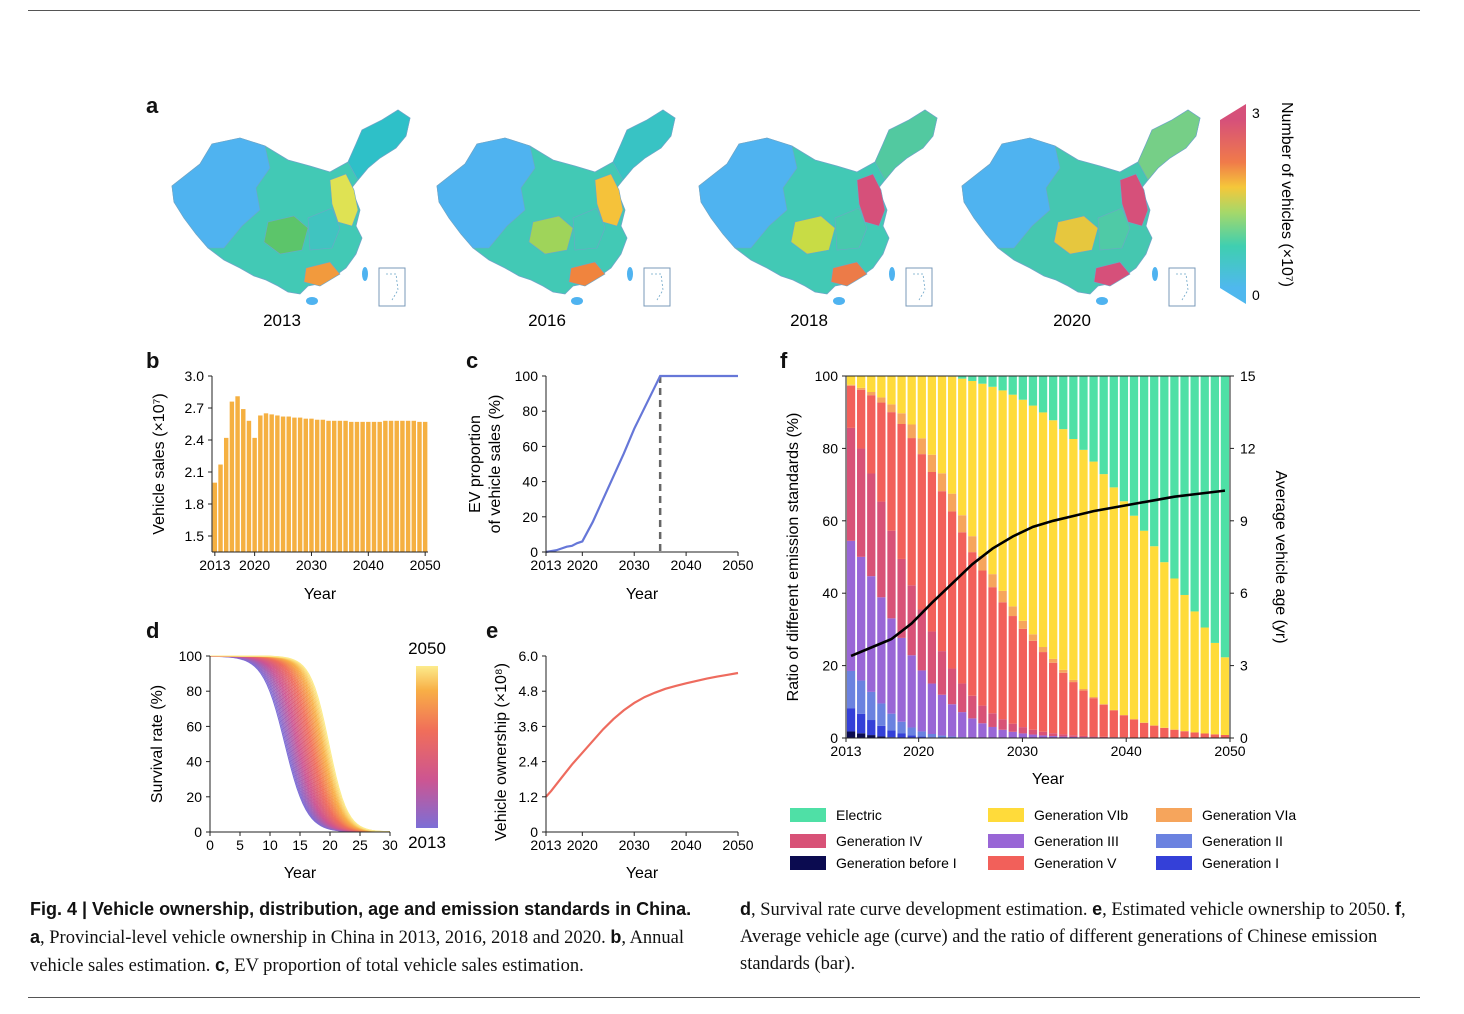 The width and height of the screenshot is (1464, 1014). I want to click on bar-2029-electric, so click(1012, 385).